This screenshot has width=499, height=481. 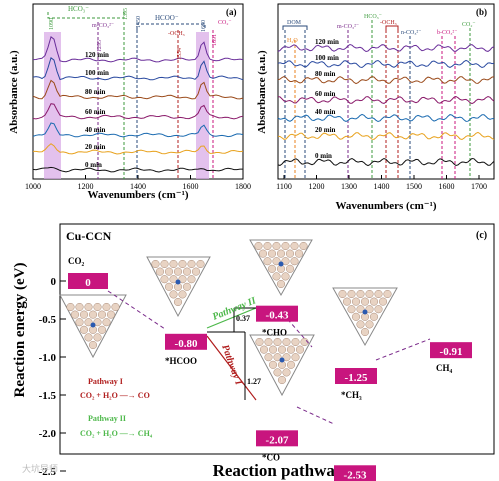 I want to click on panel-a-peak-1090: 1090, so click(x=52, y=24).